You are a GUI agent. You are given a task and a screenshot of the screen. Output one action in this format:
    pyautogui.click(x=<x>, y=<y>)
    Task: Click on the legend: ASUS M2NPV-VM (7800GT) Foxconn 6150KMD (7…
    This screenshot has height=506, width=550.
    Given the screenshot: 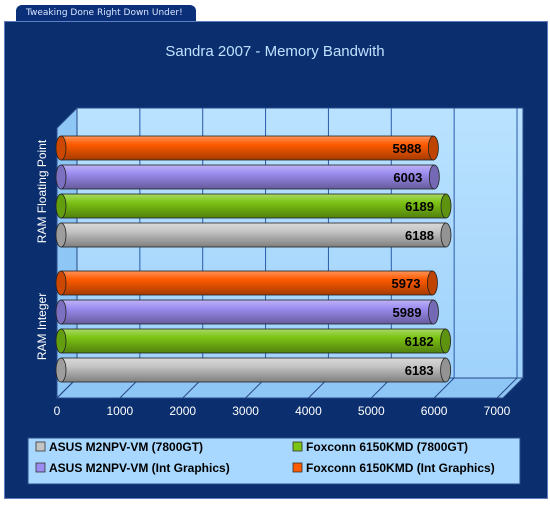 What is the action you would take?
    pyautogui.click(x=265, y=457)
    